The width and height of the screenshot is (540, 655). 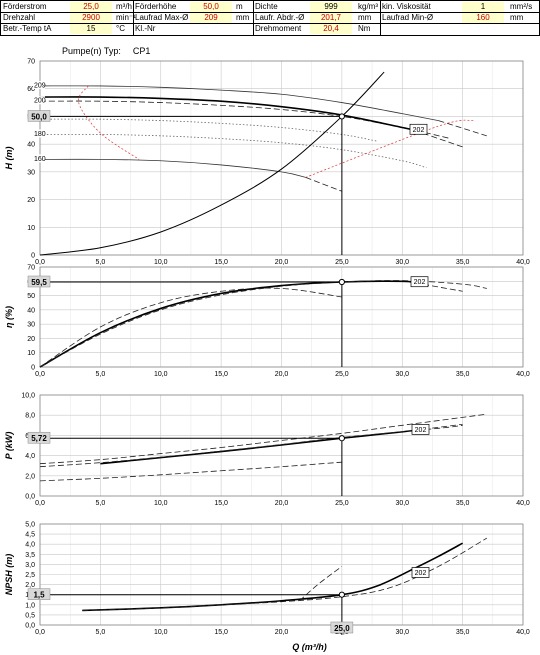 What do you see at coordinates (91, 18) in the screenshot?
I see `header-value: 2900` at bounding box center [91, 18].